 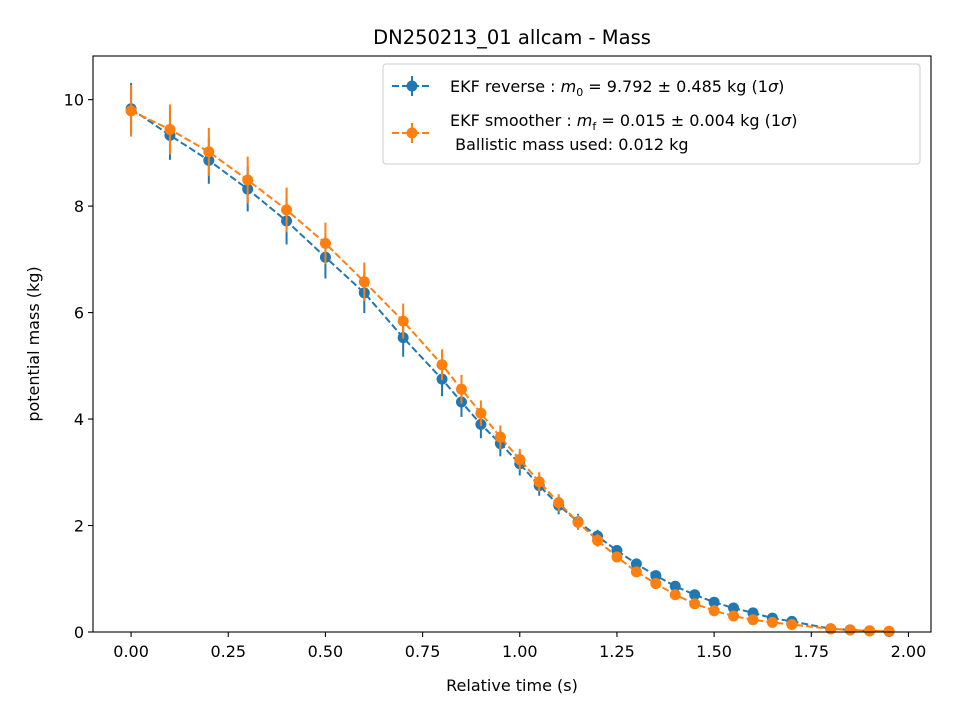 I want to click on x-tick-label: 1.75, so click(x=811, y=651).